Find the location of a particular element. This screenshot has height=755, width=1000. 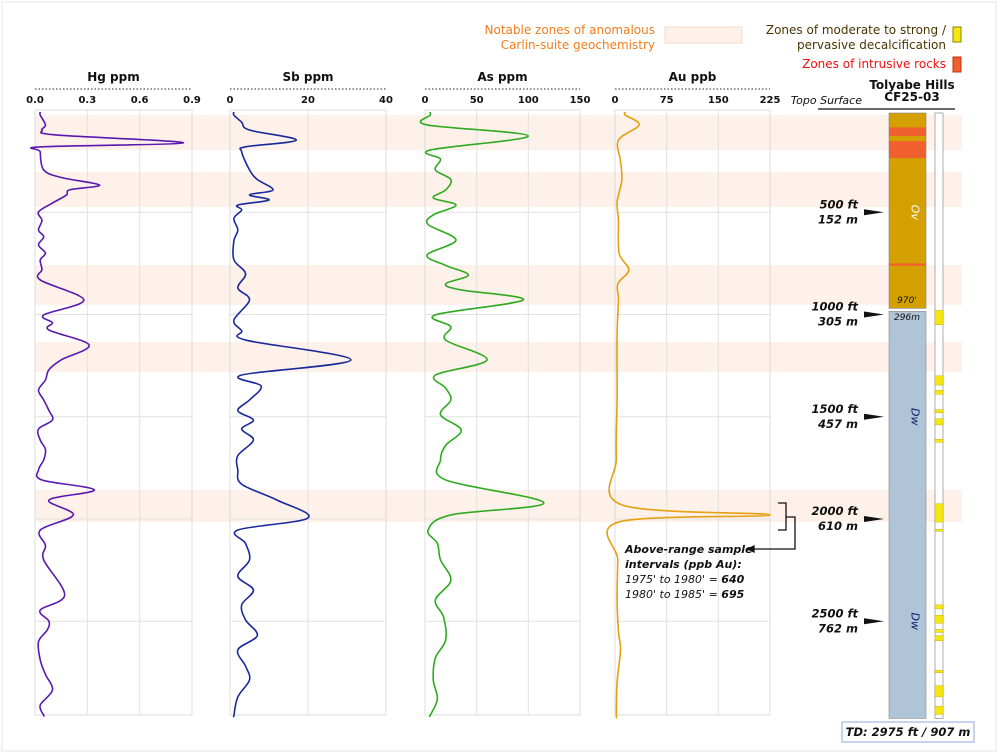

lithology-label: Ov is located at coordinates (915, 213).